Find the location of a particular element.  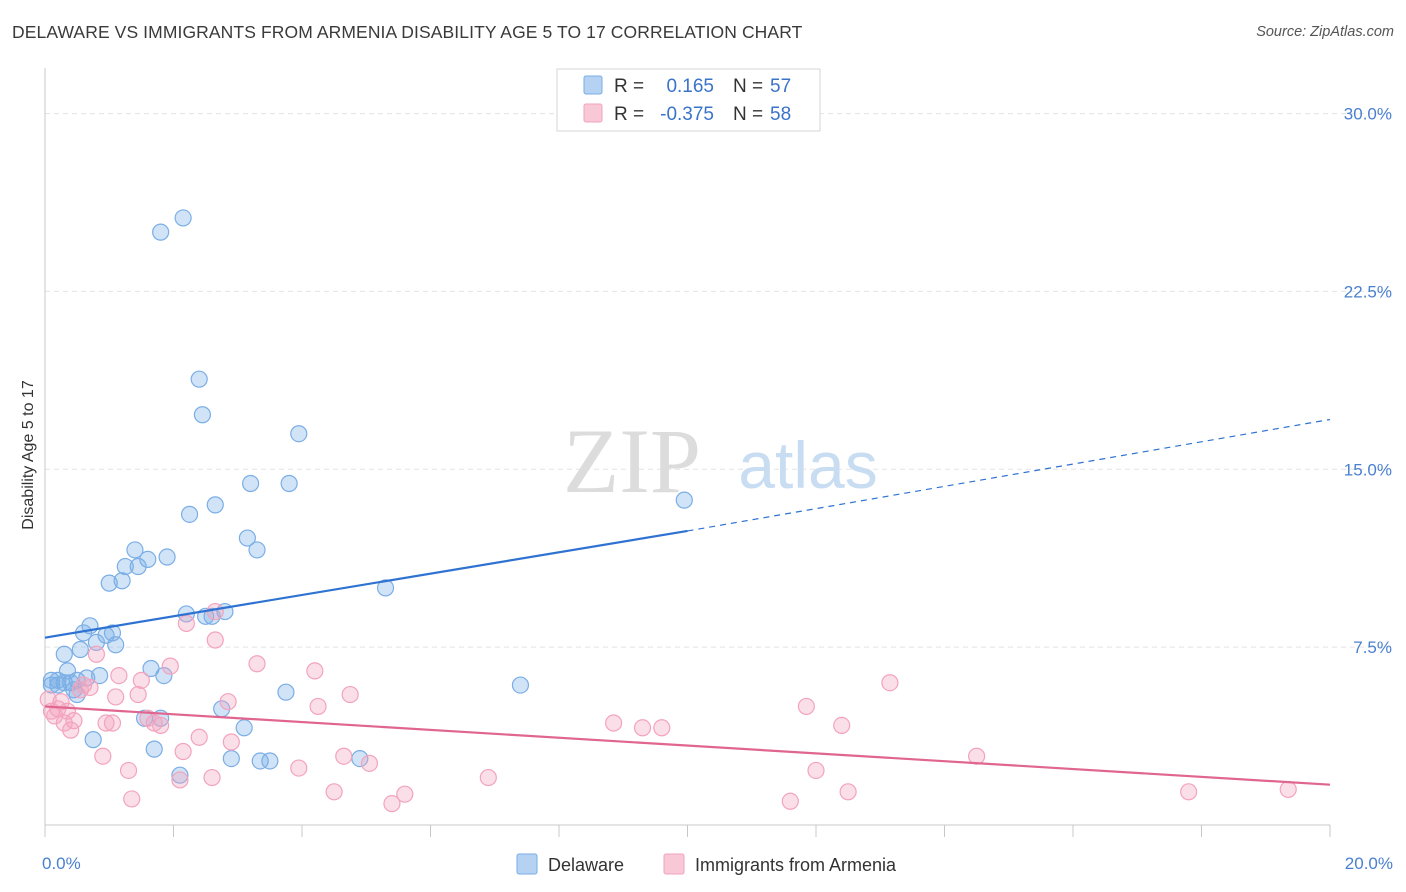

legend-r-value-1: 0.165 is located at coordinates (690, 86).